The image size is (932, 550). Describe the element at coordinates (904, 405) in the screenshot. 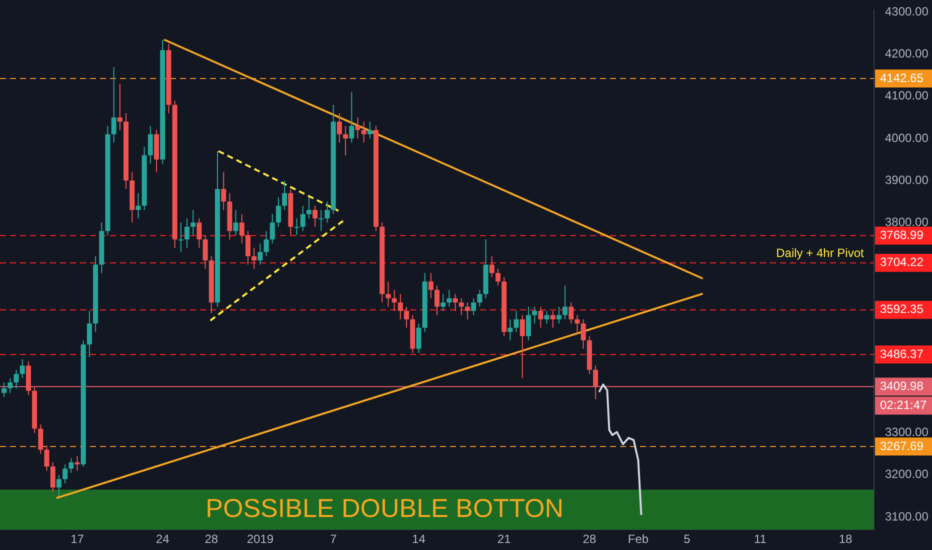

I see `text: 02:21:47` at that location.